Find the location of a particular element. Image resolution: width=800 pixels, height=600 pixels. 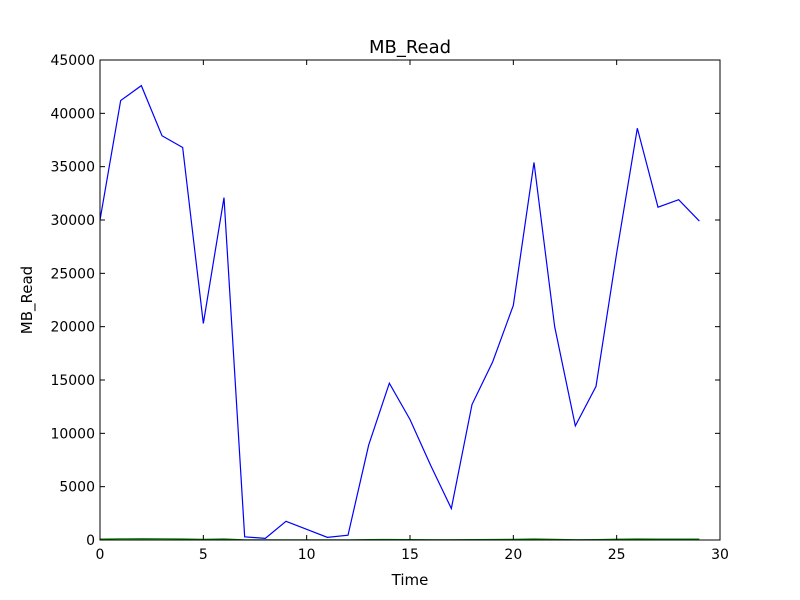

x-tick-label: 0 is located at coordinates (100, 555).